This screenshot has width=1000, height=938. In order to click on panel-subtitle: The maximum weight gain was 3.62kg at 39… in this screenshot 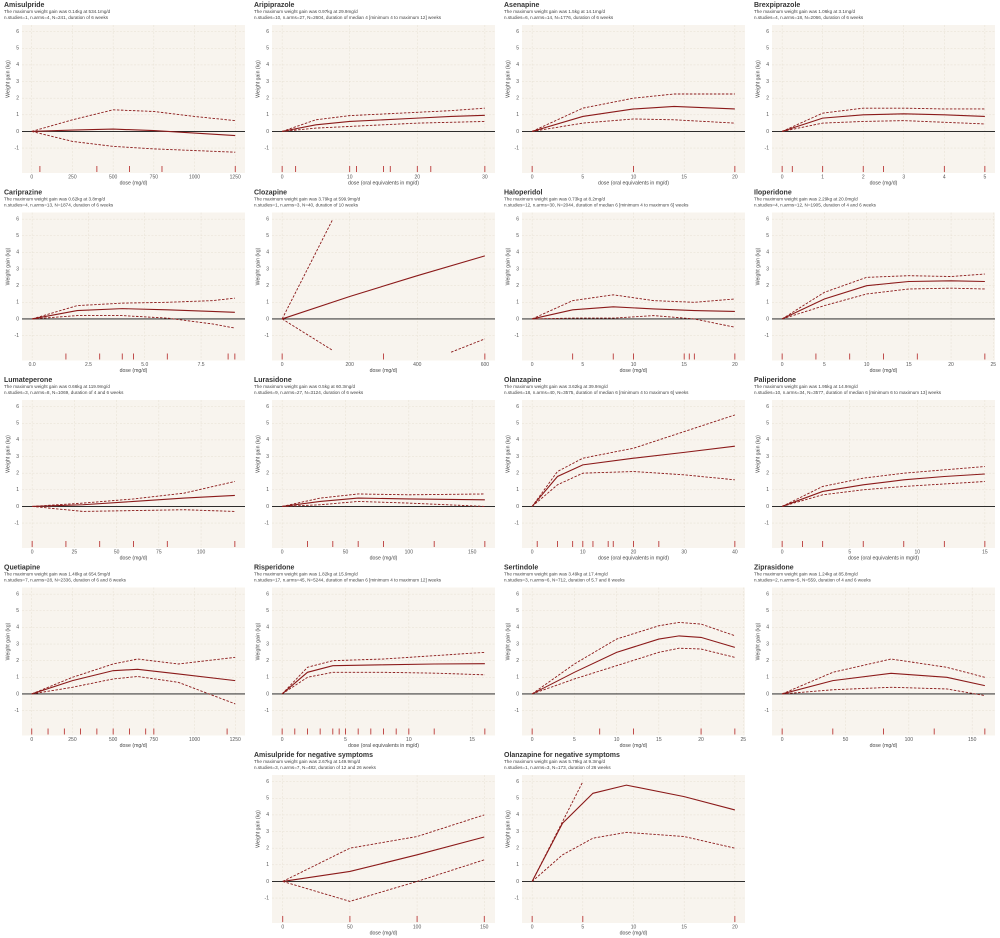, I will do `click(556, 386)`.